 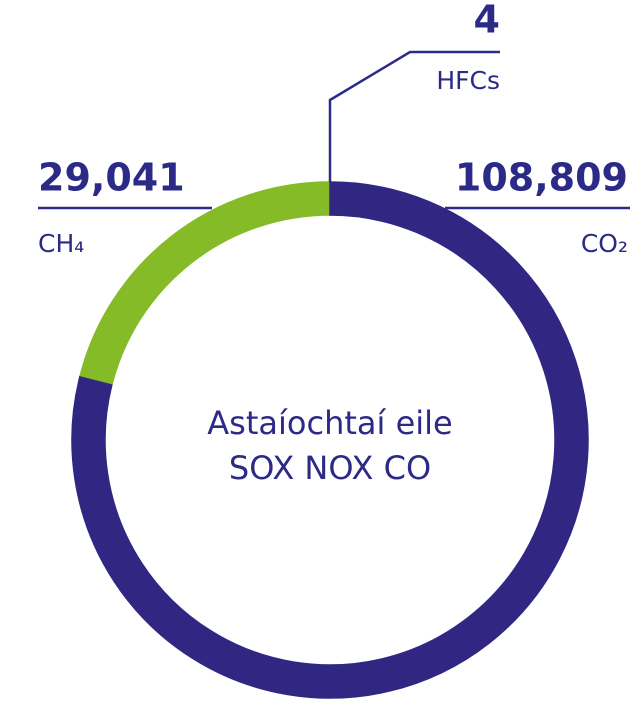 What do you see at coordinates (541, 178) in the screenshot?
I see `value-label: 108,809` at bounding box center [541, 178].